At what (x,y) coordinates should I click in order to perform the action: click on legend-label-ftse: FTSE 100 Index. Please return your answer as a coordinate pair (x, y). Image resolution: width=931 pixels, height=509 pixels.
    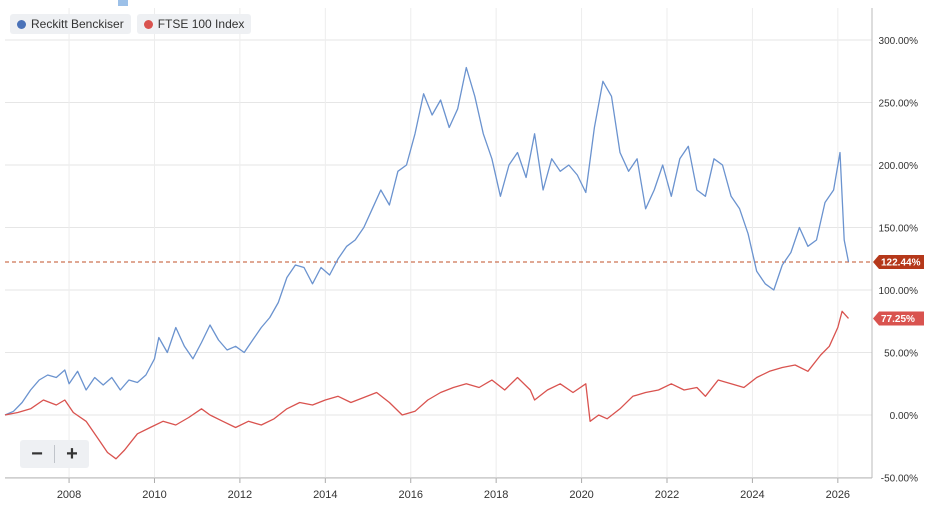
    Looking at the image, I should click on (201, 24).